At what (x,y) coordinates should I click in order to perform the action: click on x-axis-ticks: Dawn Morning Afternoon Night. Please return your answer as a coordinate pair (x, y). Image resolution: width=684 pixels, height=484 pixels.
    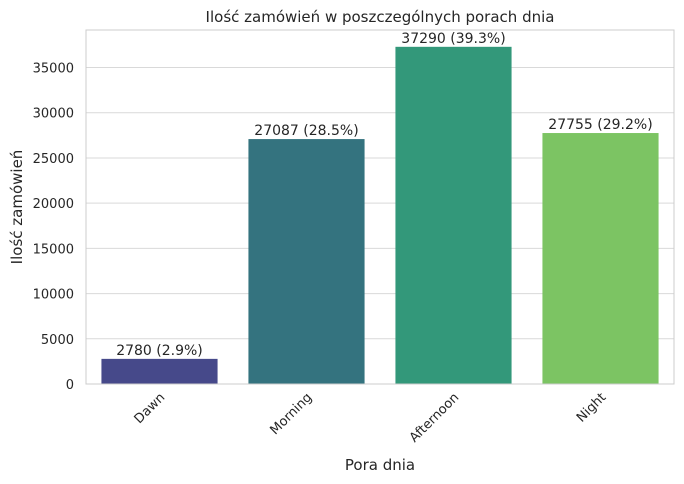
    Looking at the image, I should click on (371, 417).